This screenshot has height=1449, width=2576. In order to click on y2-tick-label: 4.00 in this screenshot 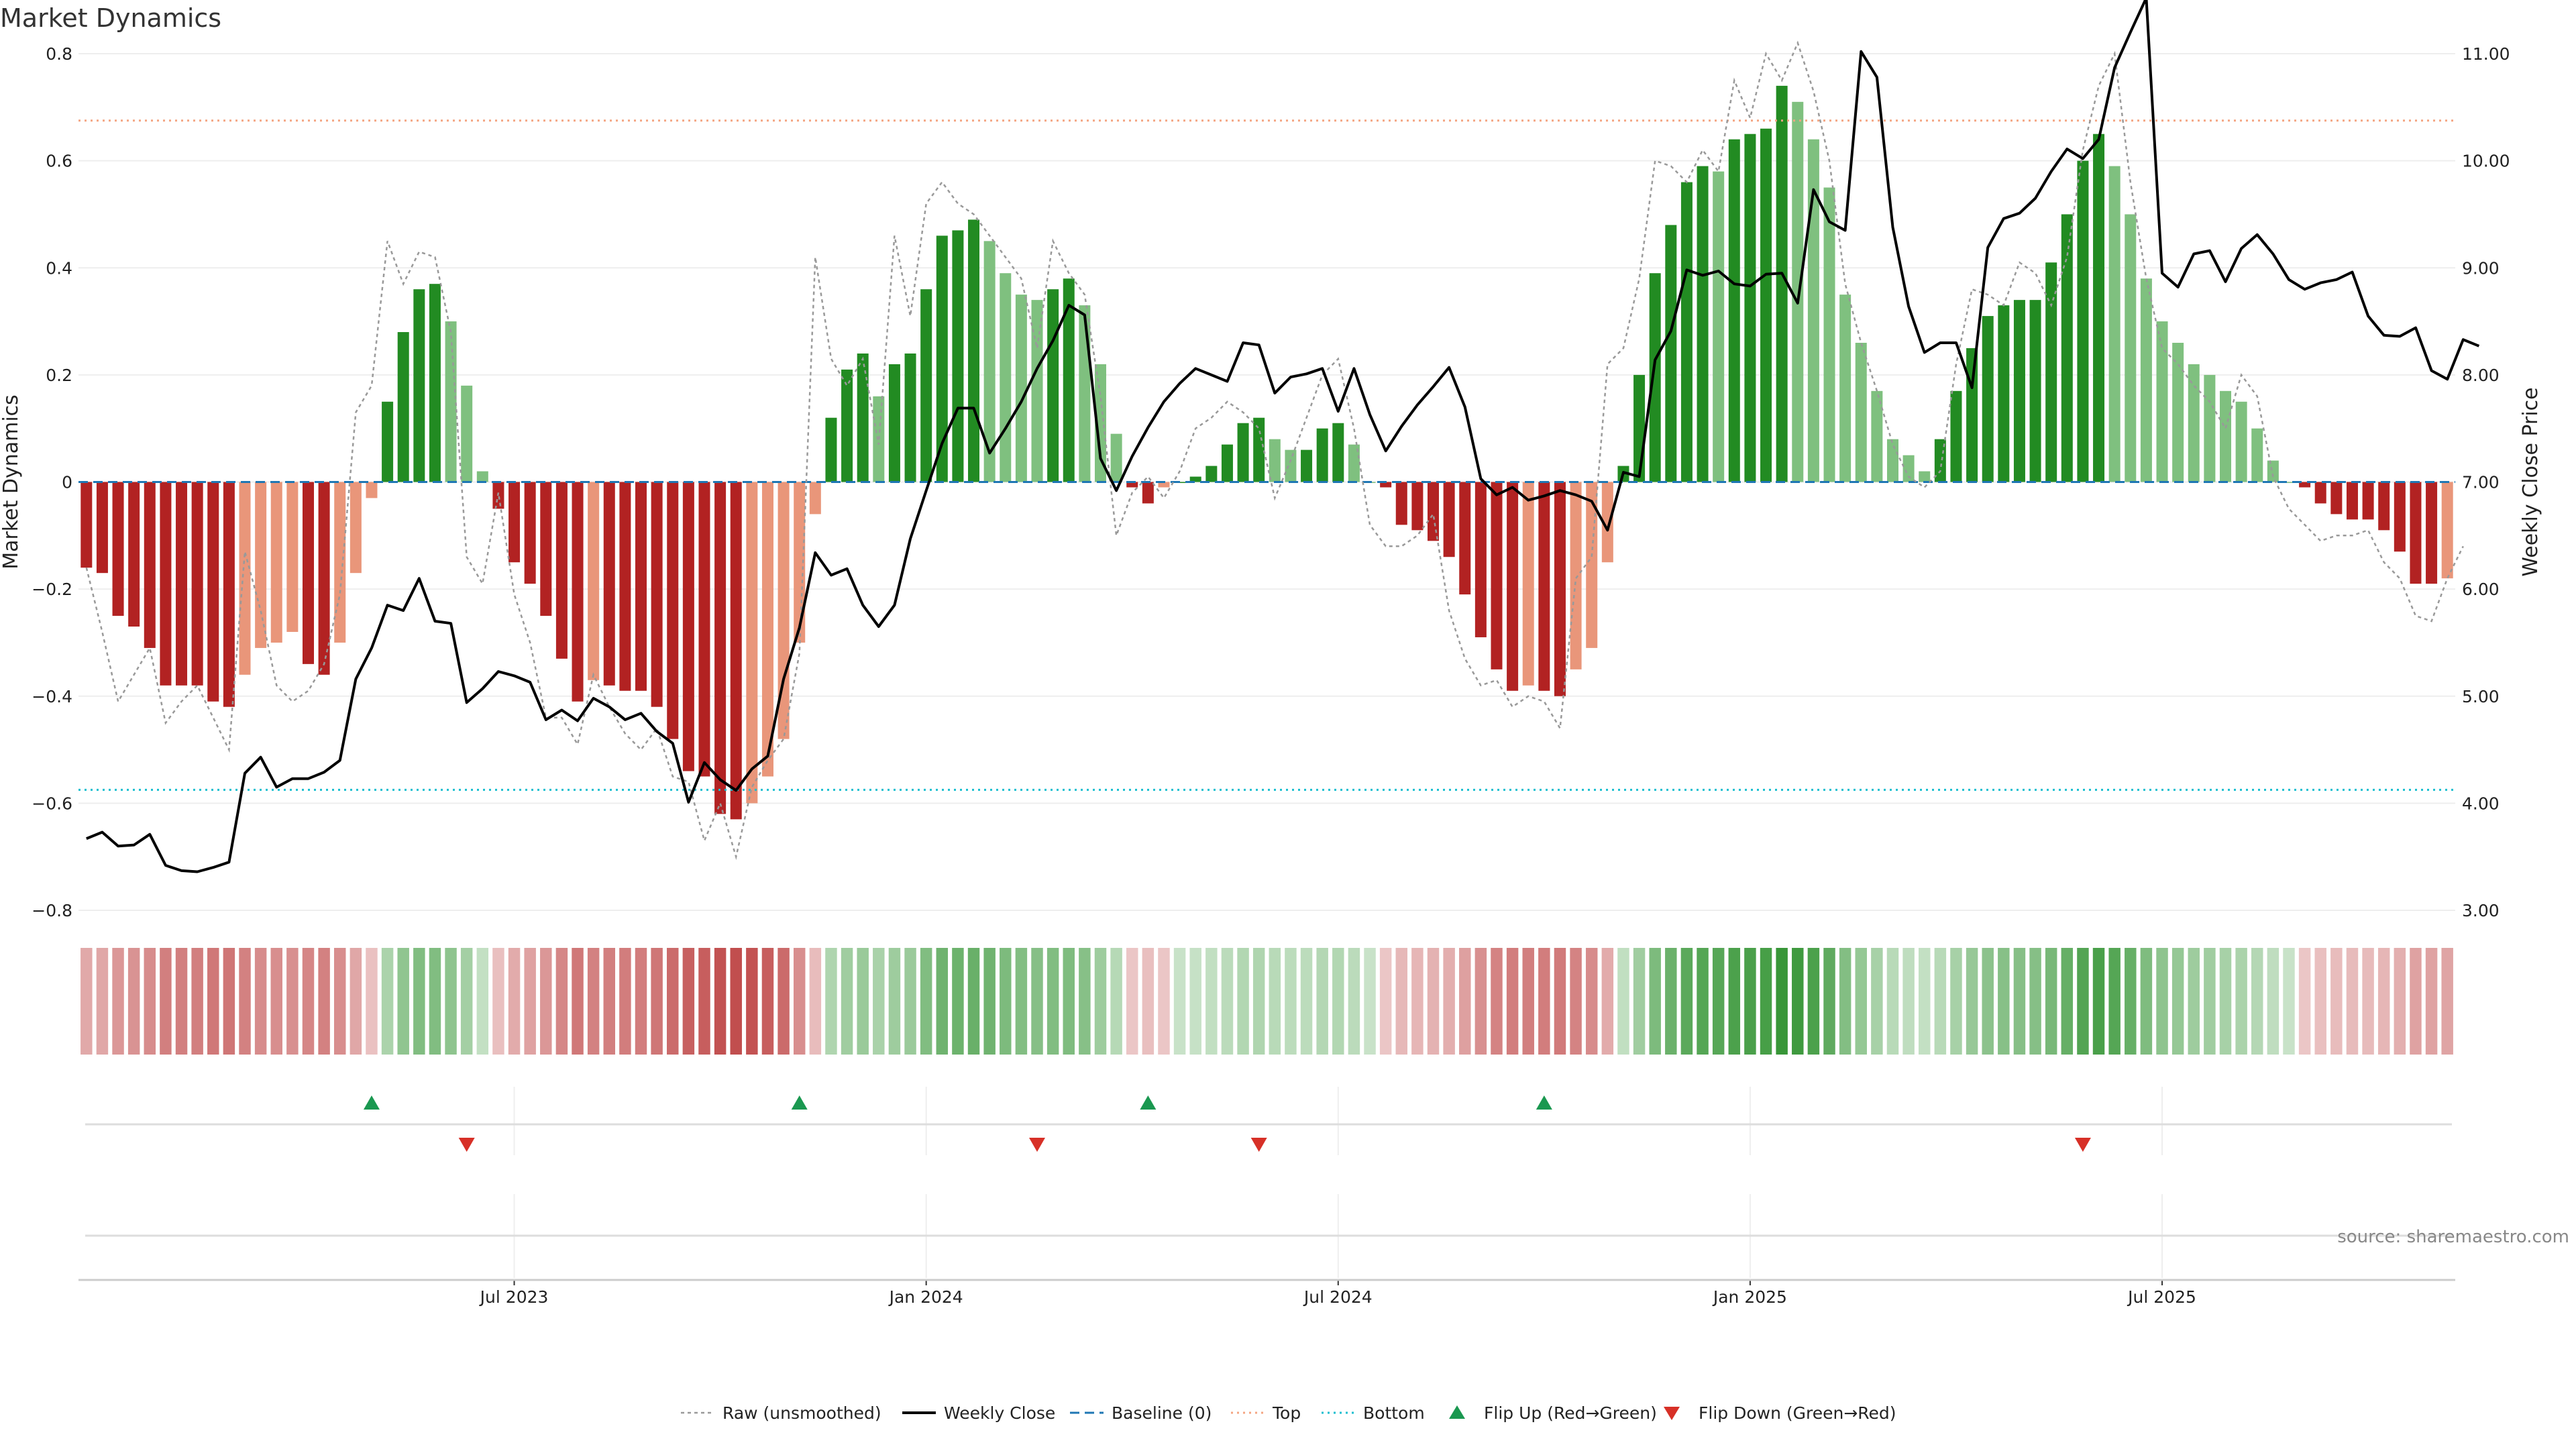, I will do `click(2481, 803)`.